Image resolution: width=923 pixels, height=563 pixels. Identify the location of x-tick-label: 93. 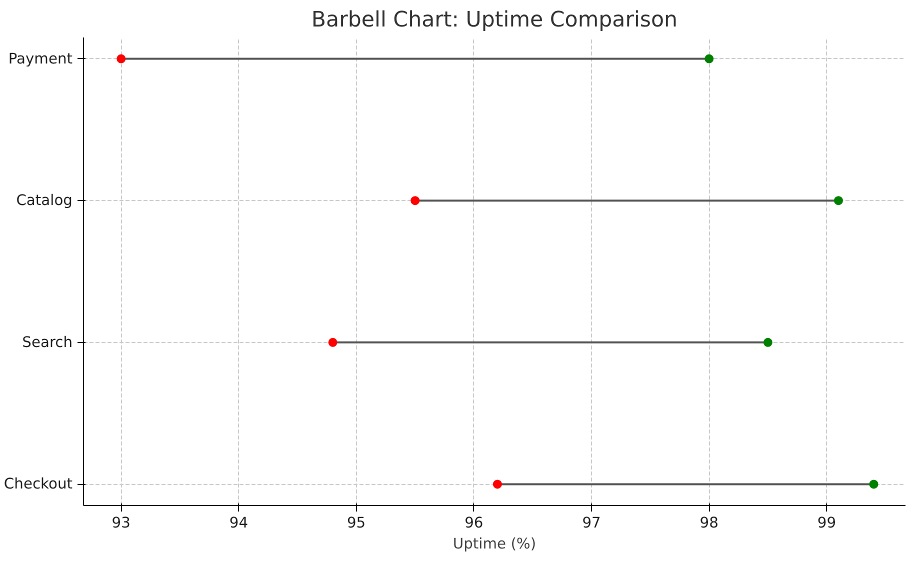
(121, 523).